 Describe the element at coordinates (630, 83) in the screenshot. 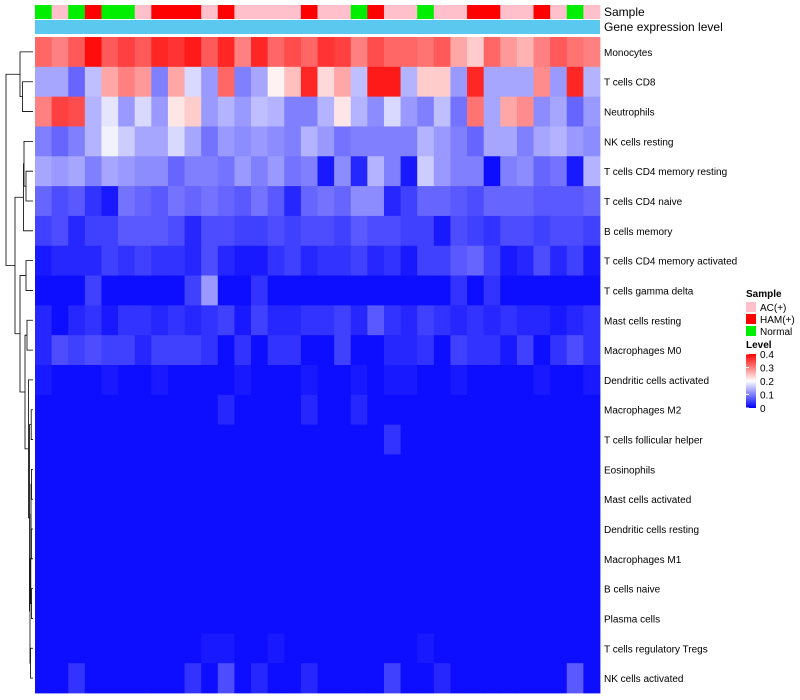

I see `row-label: T cells CD8` at that location.